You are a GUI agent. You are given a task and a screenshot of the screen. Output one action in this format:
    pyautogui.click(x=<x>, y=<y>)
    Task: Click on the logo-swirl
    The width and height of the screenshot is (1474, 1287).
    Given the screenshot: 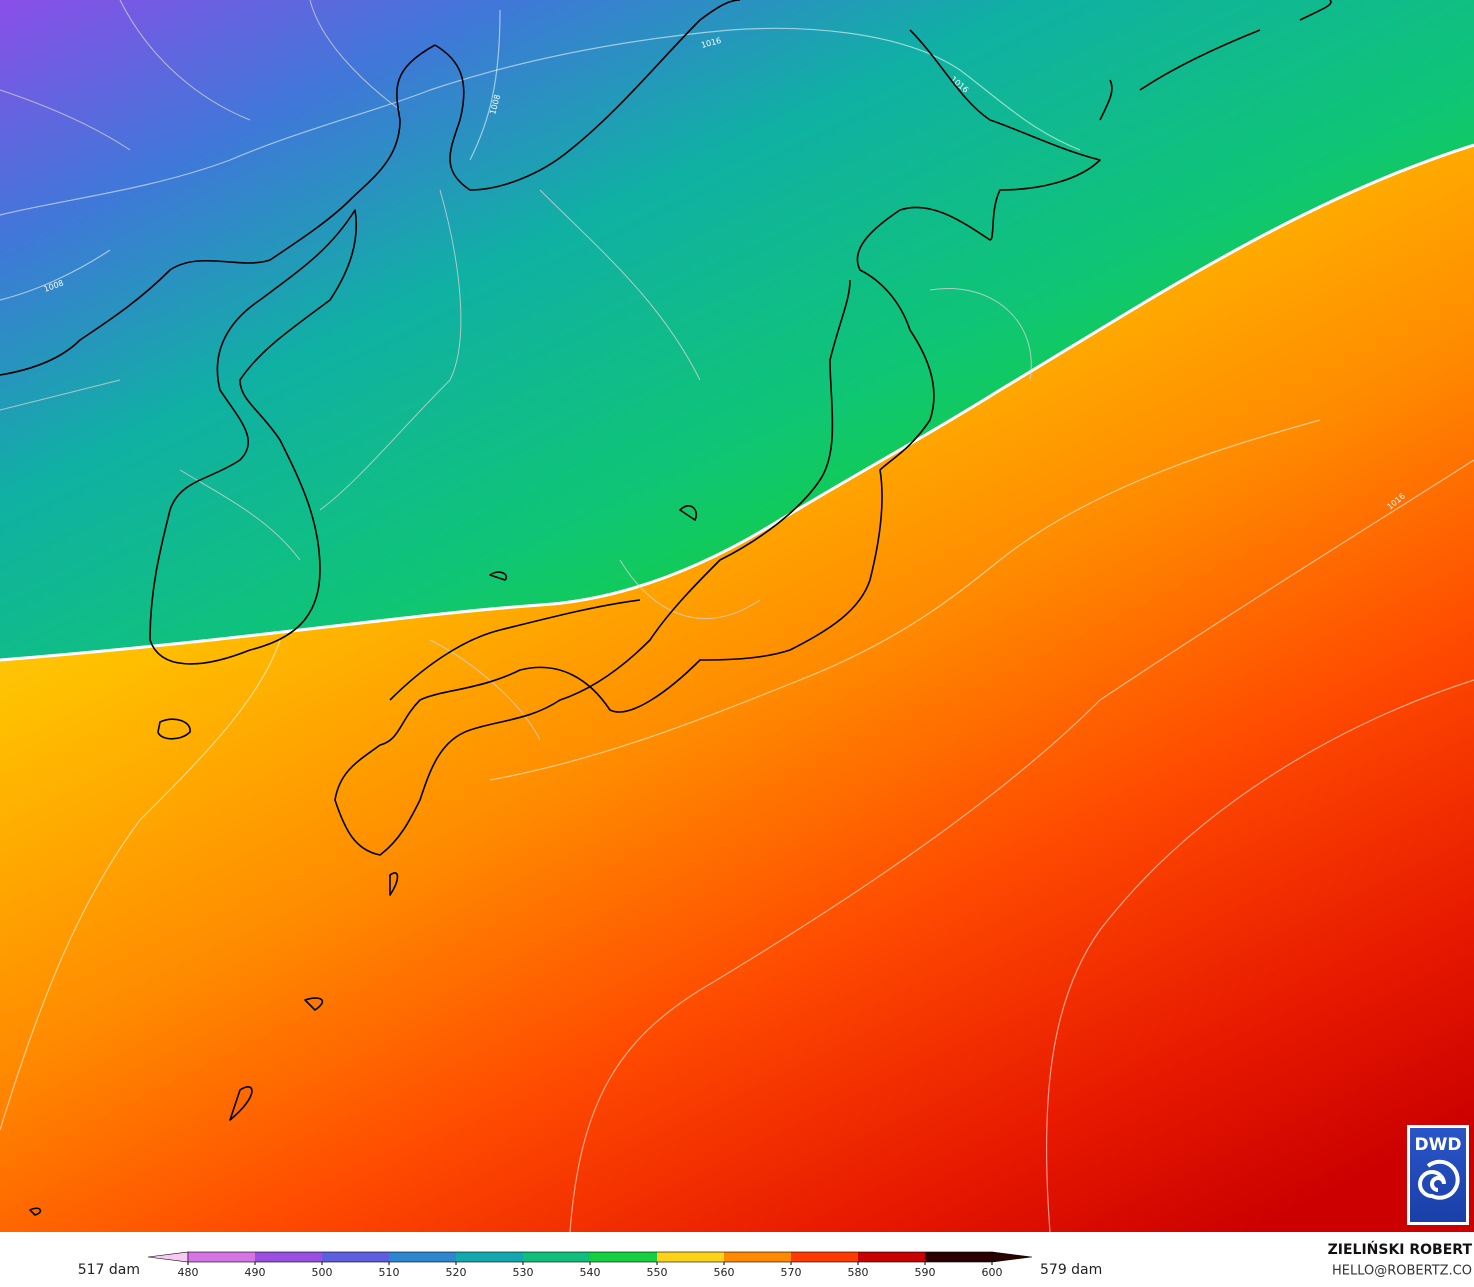 What is the action you would take?
    pyautogui.click(x=1439, y=1179)
    